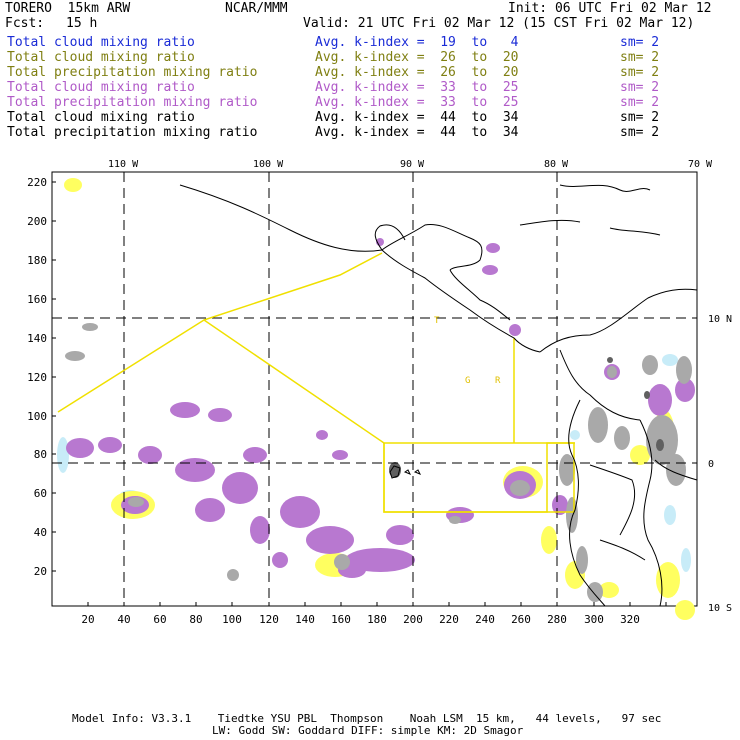  I want to click on svg-text: 240, so click(485, 619).